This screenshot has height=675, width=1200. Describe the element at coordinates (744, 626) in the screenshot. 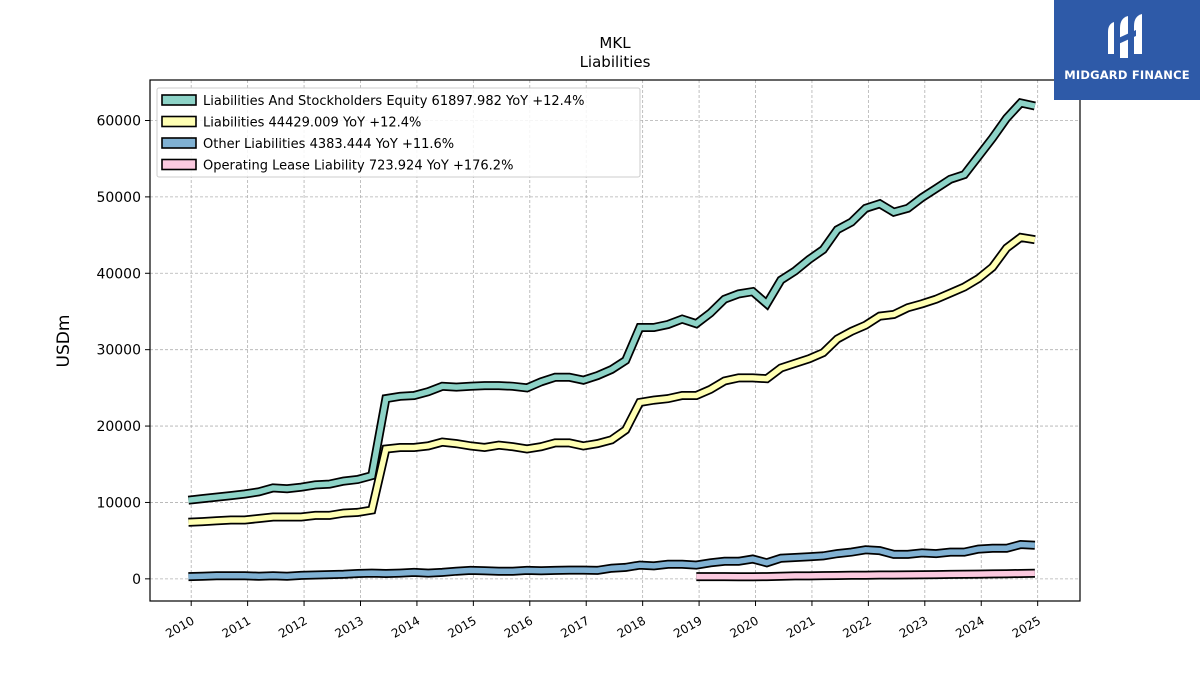

I see `x-tick-label: 2020` at that location.